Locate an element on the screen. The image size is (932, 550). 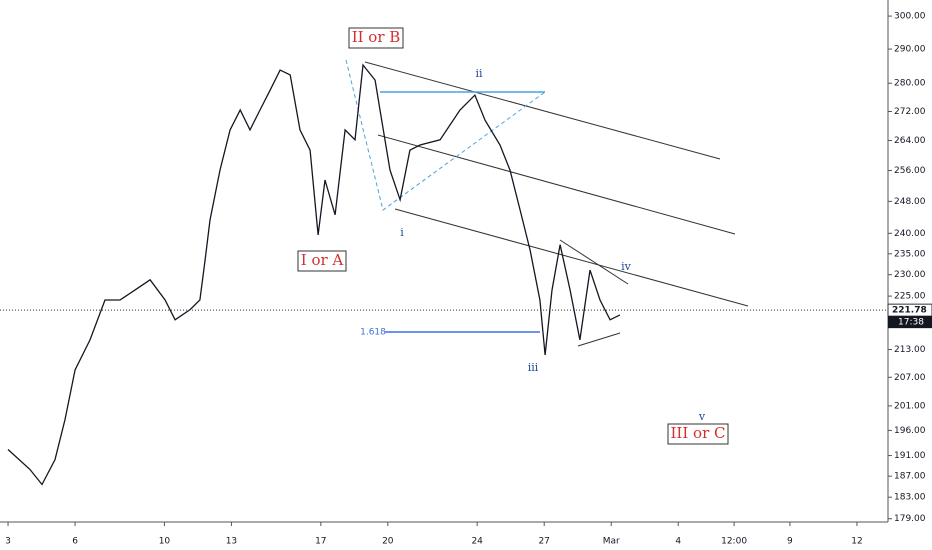
x-tick-label: Mar is located at coordinates (611, 542).